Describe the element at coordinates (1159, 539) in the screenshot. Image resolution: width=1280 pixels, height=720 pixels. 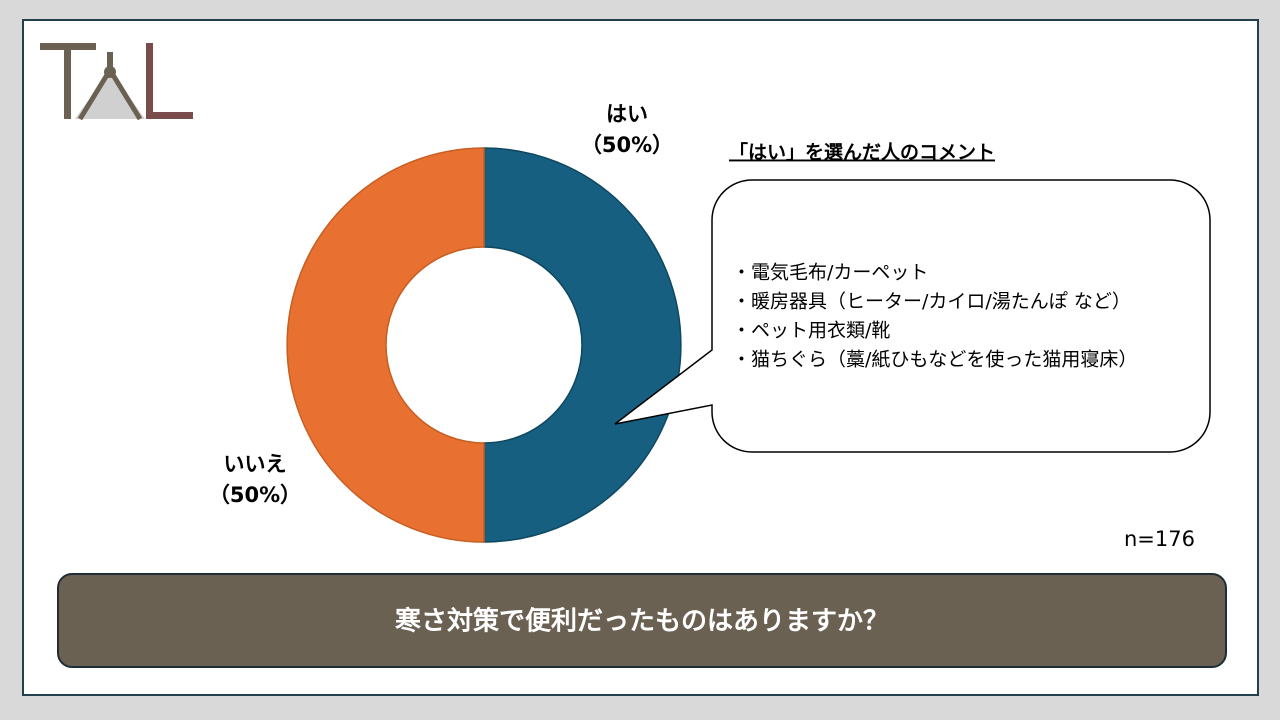
I see `sample-size: n=176` at that location.